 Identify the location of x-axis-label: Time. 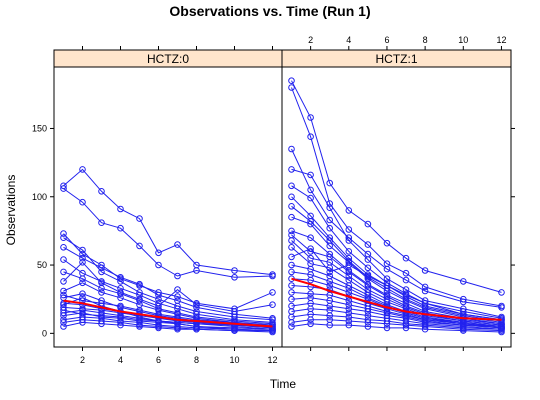
(283, 384).